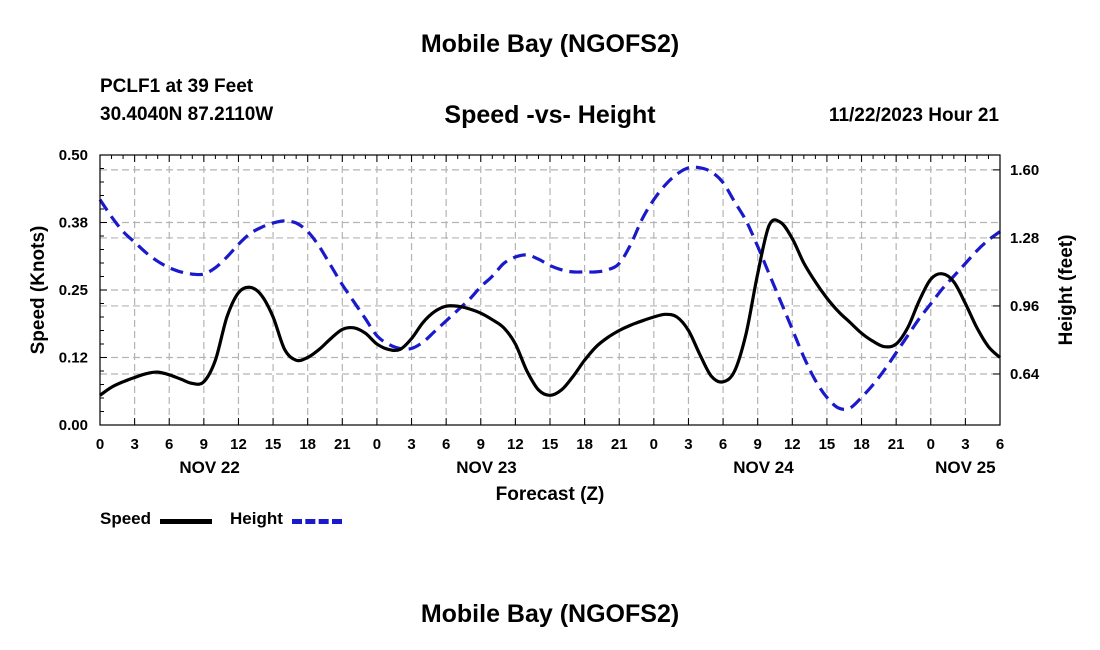 The width and height of the screenshot is (1100, 650). What do you see at coordinates (486, 467) in the screenshot?
I see `x-date-label: NOV 23` at bounding box center [486, 467].